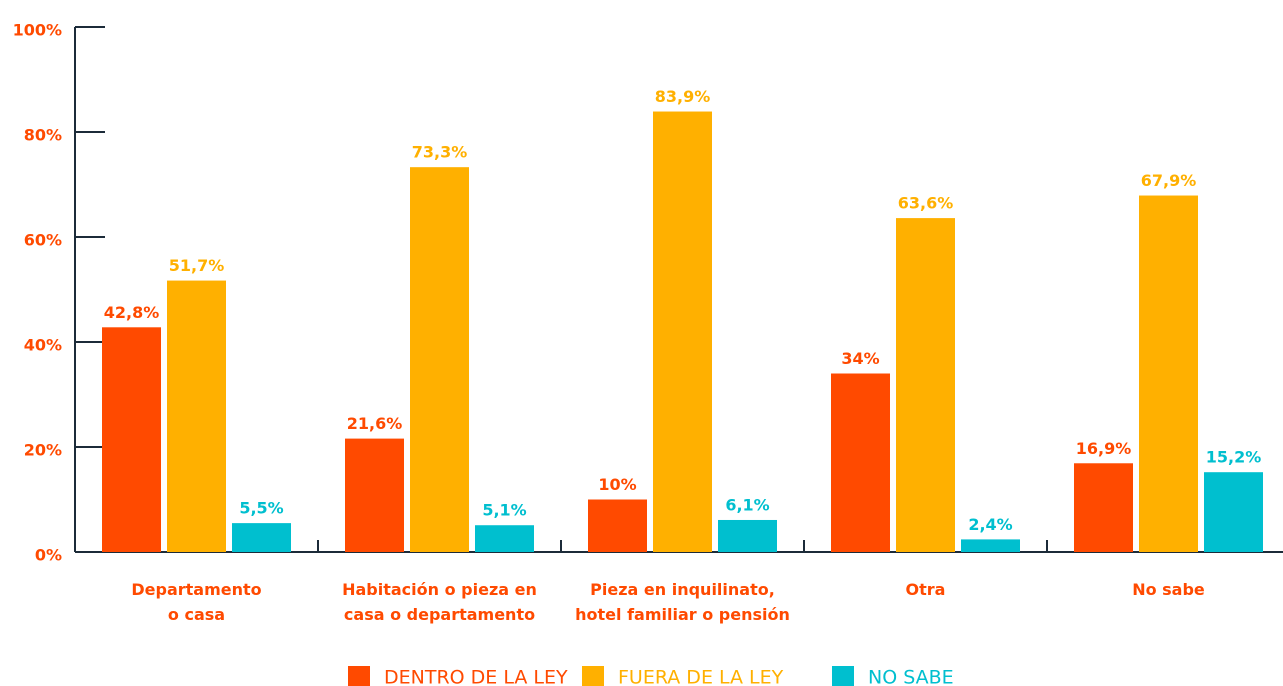 The width and height of the screenshot is (1283, 686). Describe the element at coordinates (132, 312) in the screenshot. I see `value-label: 42,8%` at that location.